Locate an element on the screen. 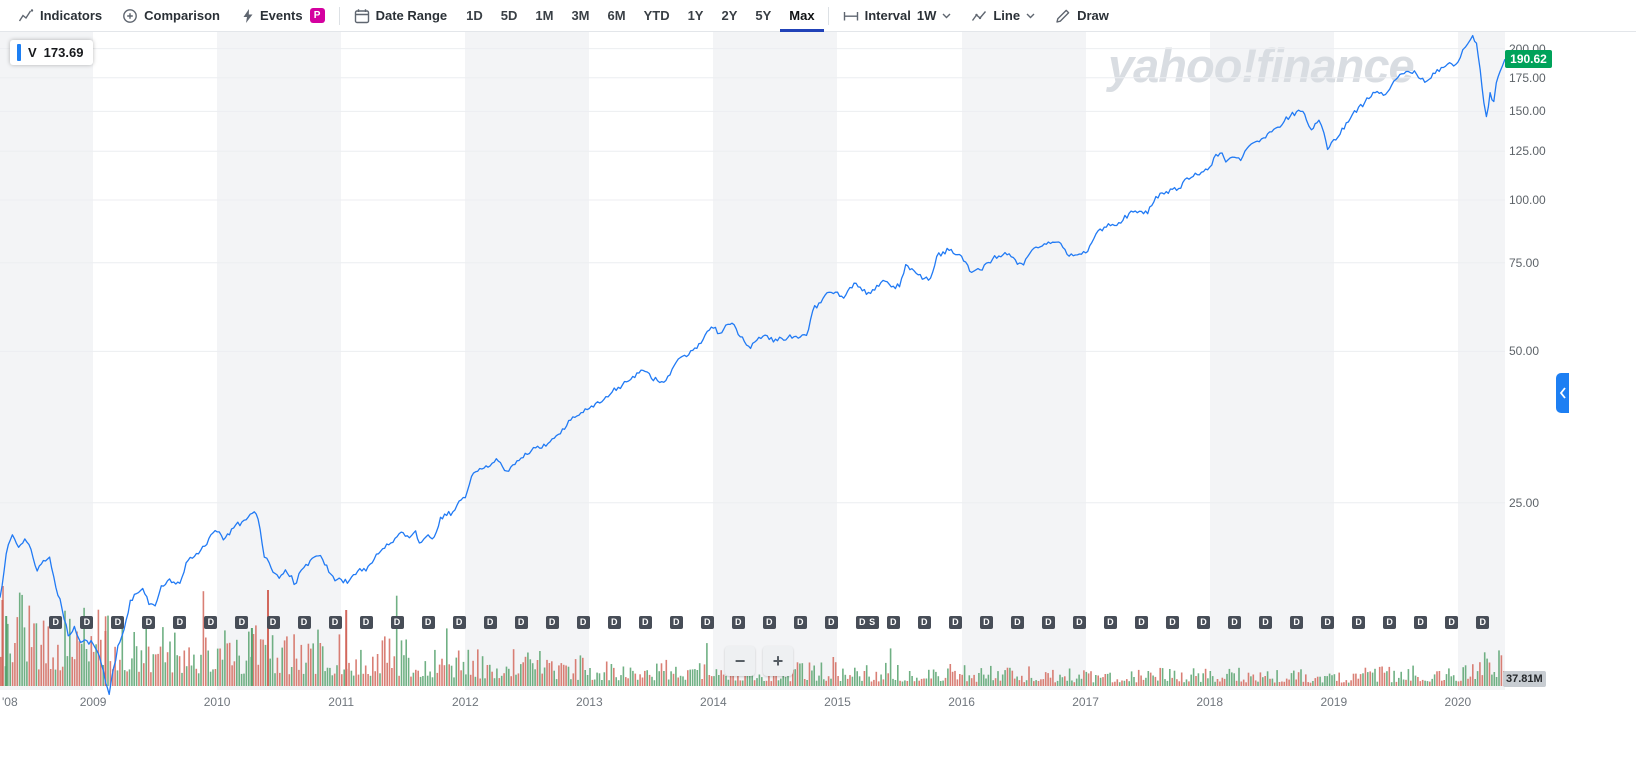 This screenshot has height=759, width=1636. legend-price: 173.69 is located at coordinates (63, 52).